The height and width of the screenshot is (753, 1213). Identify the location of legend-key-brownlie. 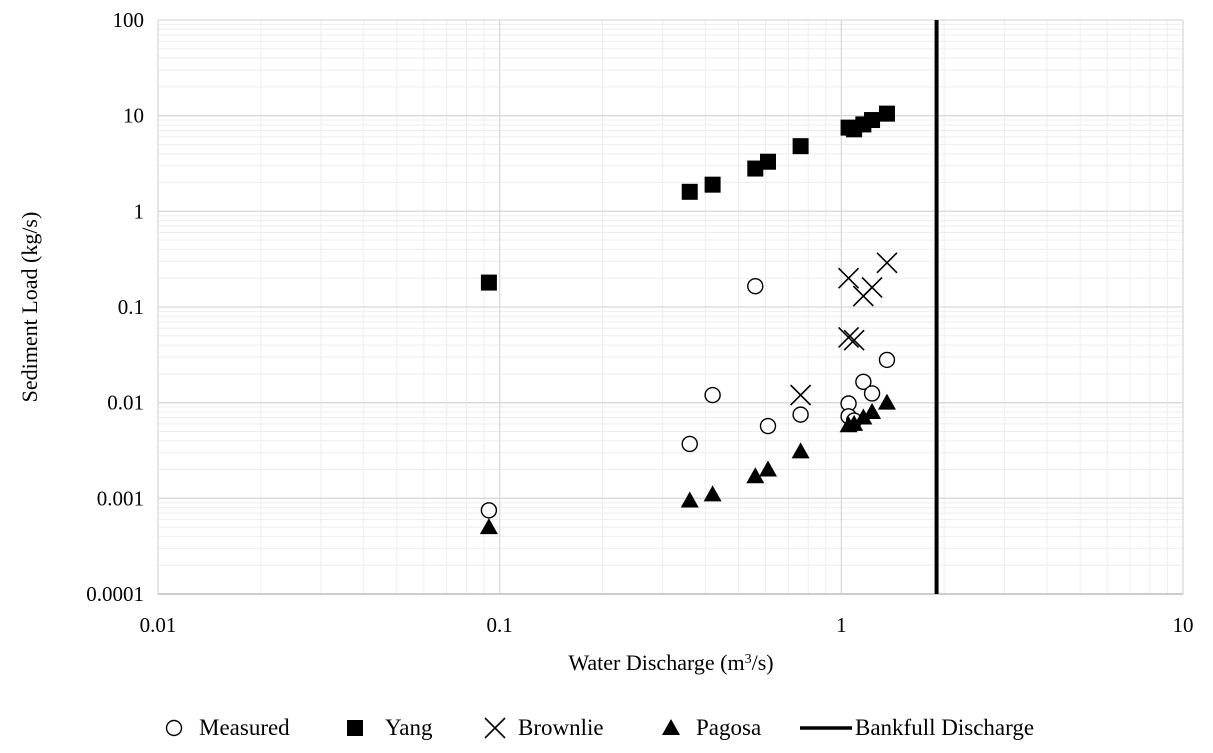
(495, 728).